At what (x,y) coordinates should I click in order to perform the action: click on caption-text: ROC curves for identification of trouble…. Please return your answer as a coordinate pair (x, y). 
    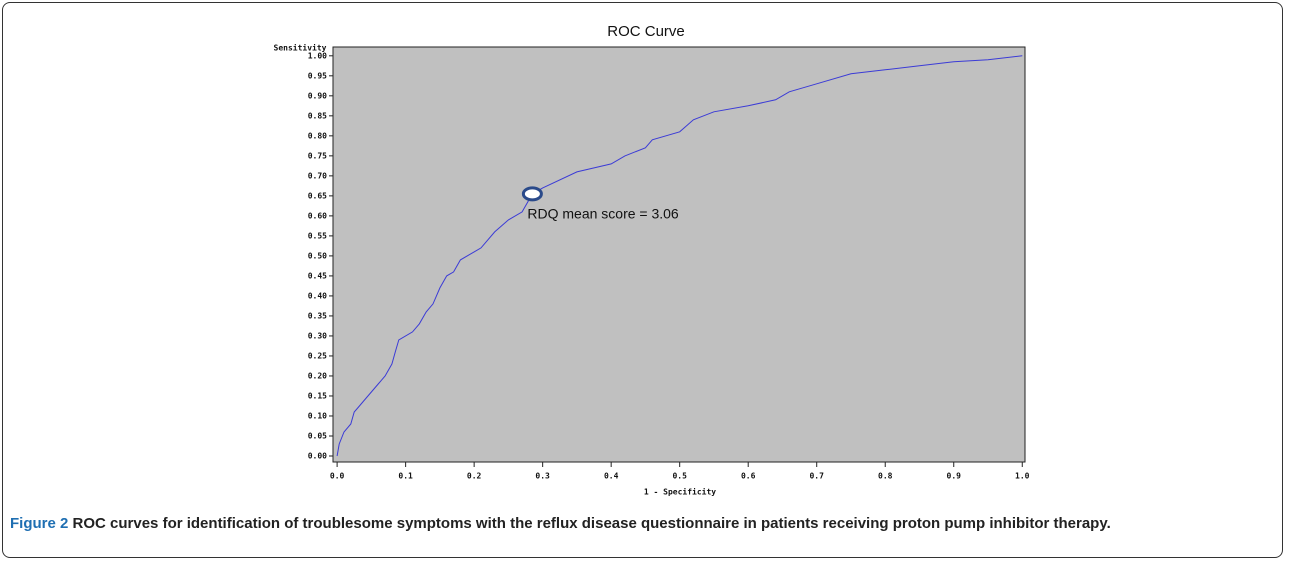
    Looking at the image, I should click on (591, 523).